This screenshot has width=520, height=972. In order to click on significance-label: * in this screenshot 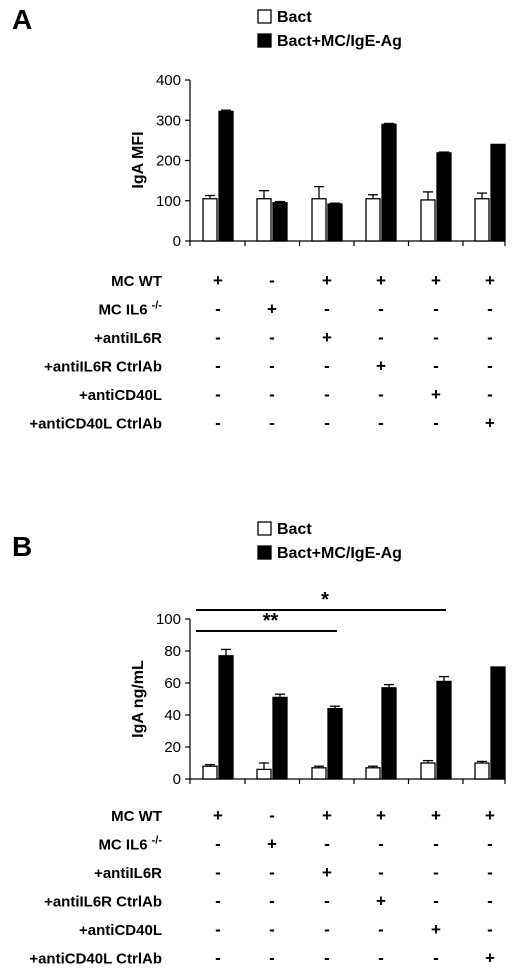, I will do `click(325, 600)`.